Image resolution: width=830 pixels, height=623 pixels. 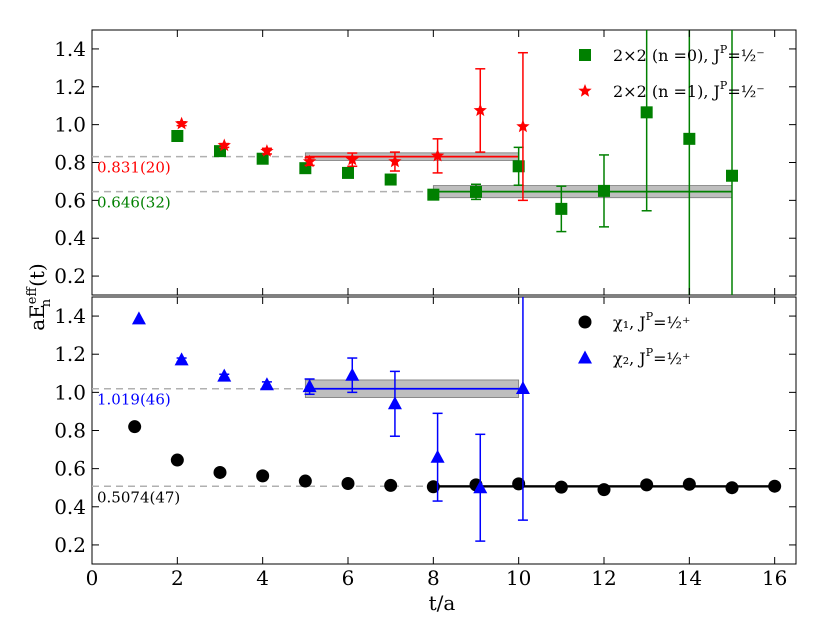 What do you see at coordinates (442, 603) in the screenshot?
I see `x-axis-label: t/a` at bounding box center [442, 603].